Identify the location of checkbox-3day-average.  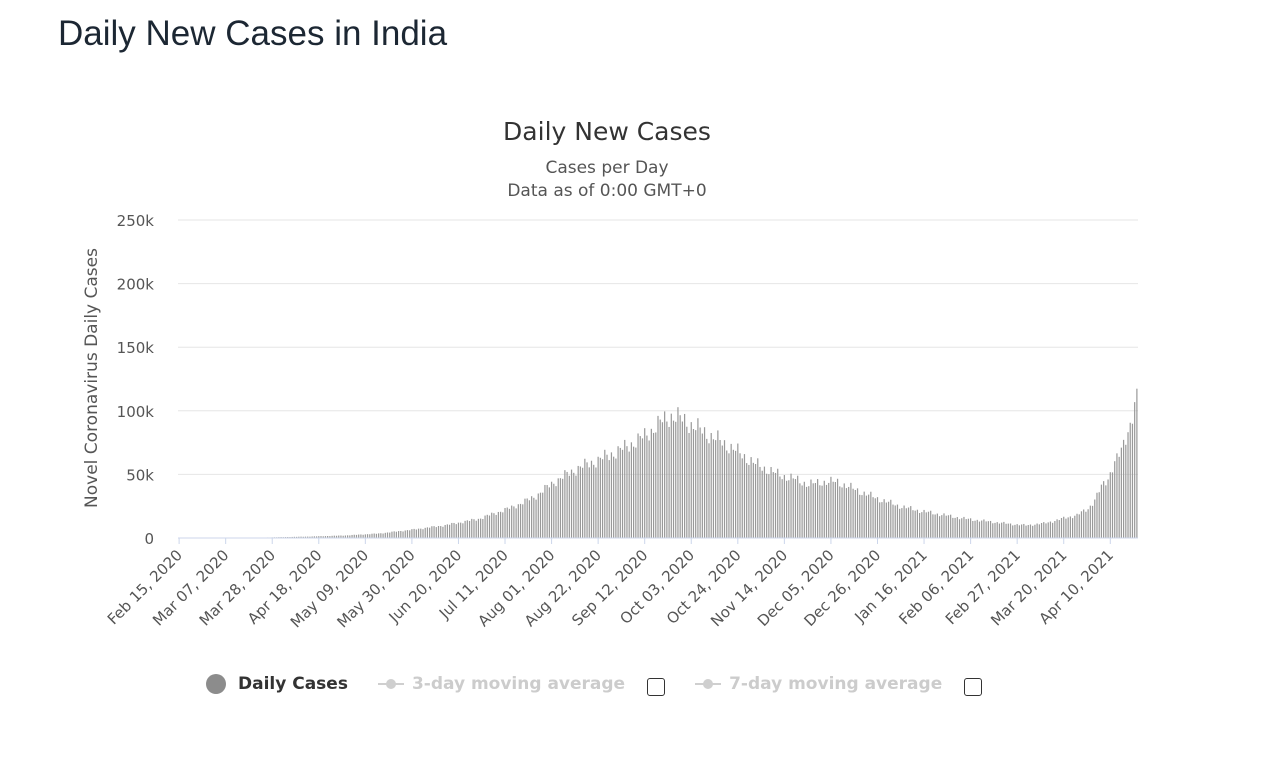
(656, 687).